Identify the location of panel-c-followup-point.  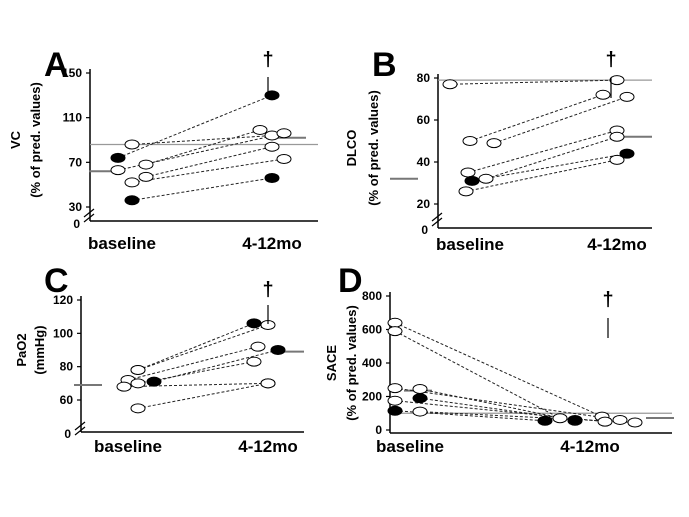
(278, 350).